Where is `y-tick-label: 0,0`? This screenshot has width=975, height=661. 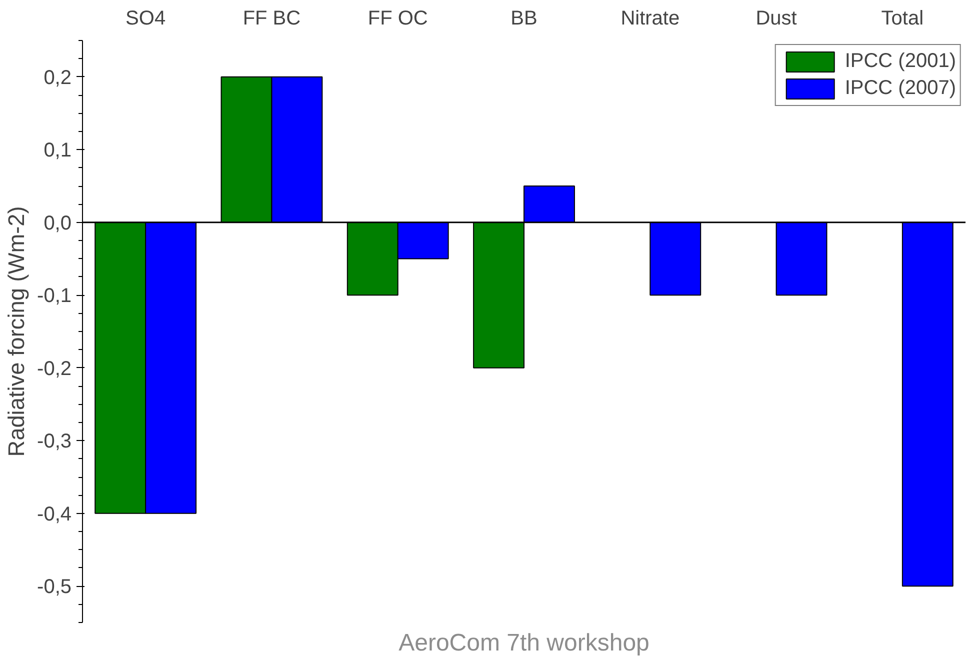 y-tick-label: 0,0 is located at coordinates (58, 223).